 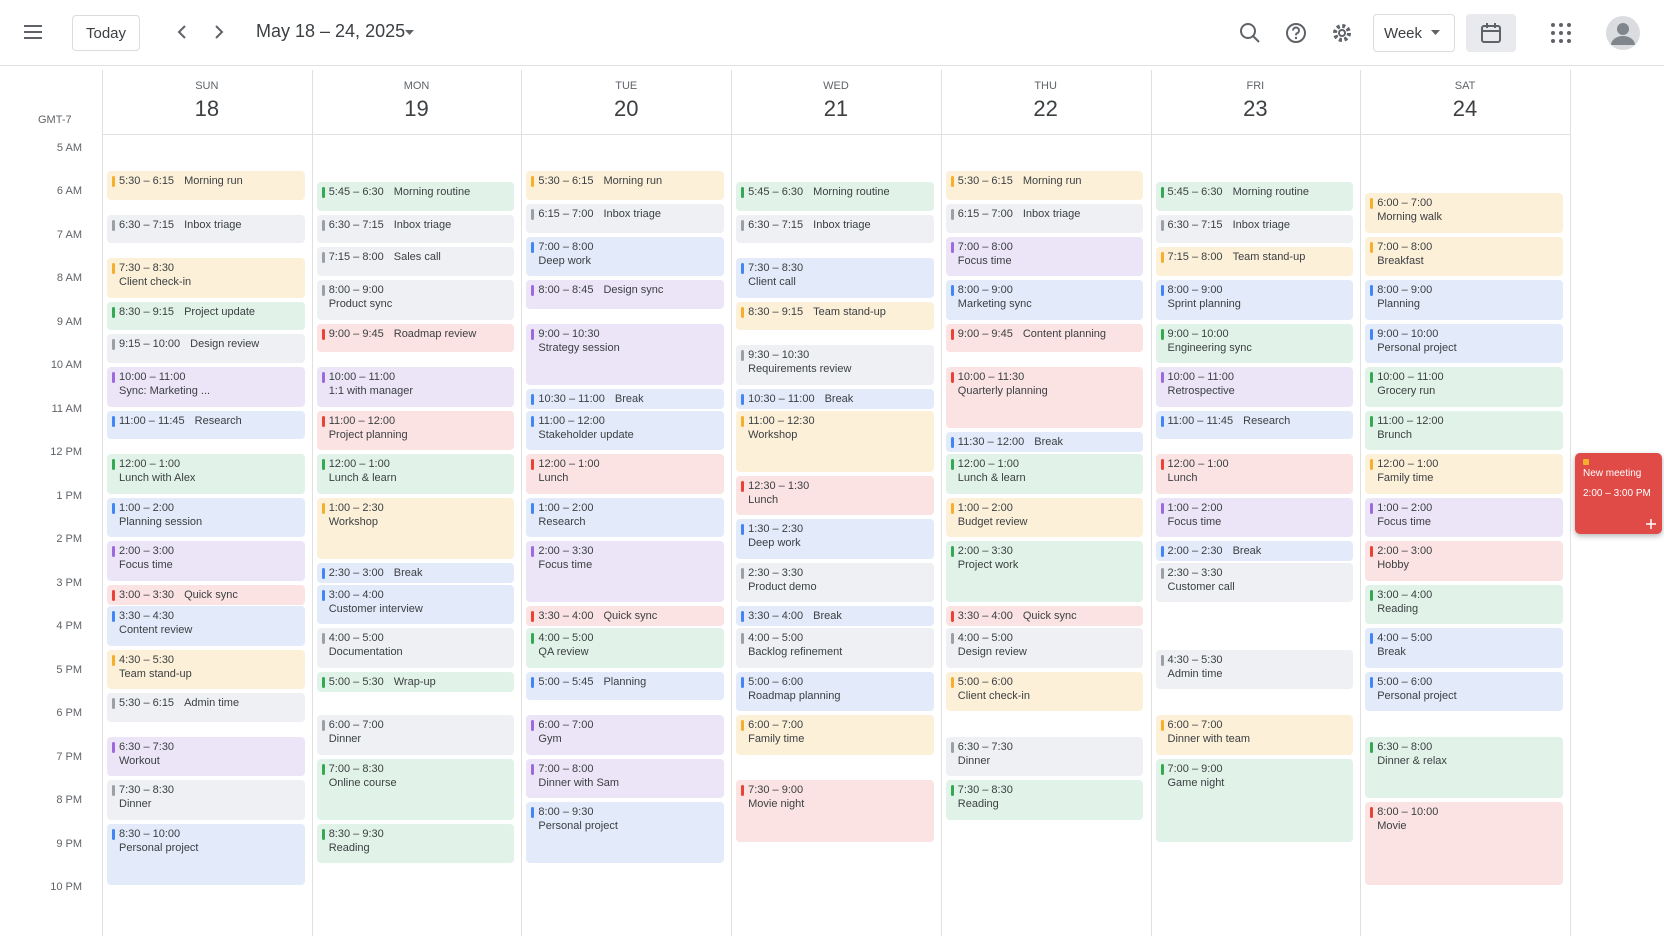 What do you see at coordinates (625, 517) in the screenshot?
I see `event: 1:00 – 2:00 Research` at bounding box center [625, 517].